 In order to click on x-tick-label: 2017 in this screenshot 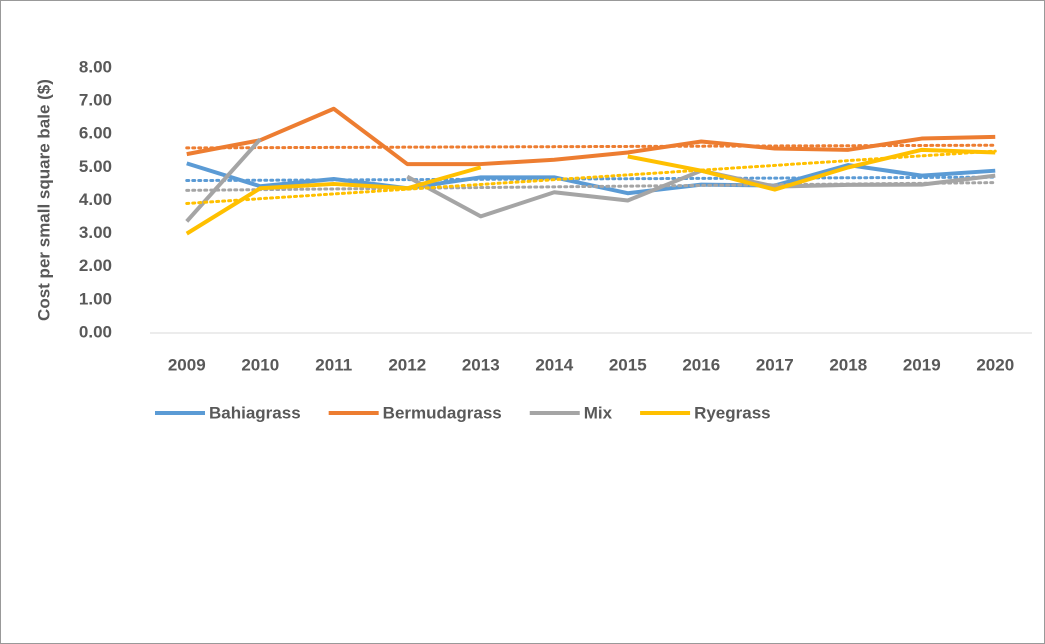, I will do `click(775, 364)`.